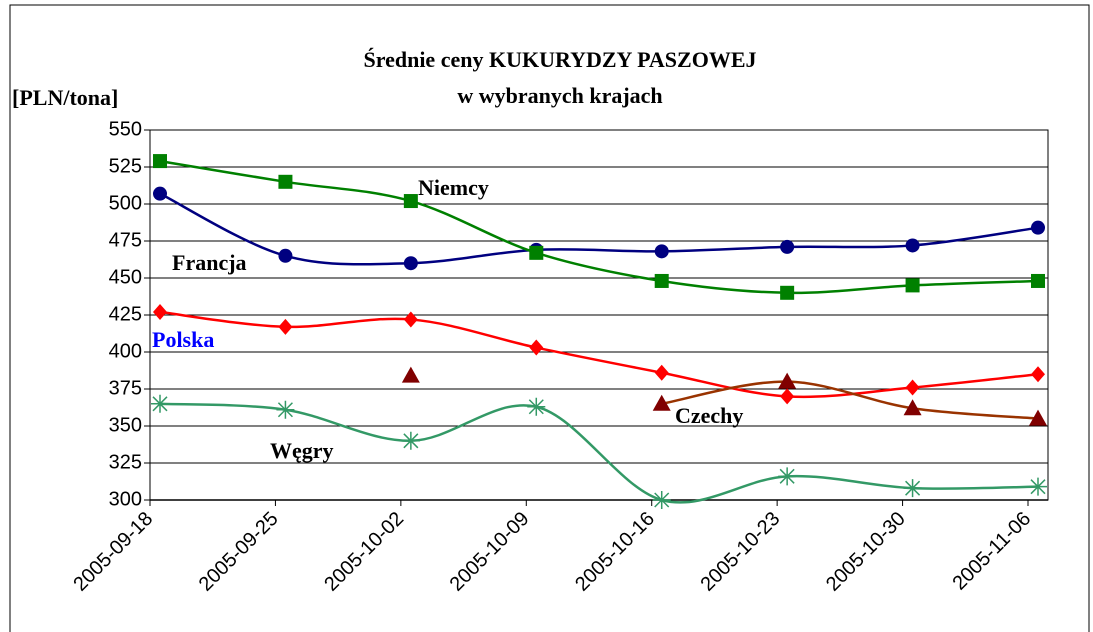  Describe the element at coordinates (65, 97) in the screenshot. I see `y-axis-label: [PLN/tona]` at that location.